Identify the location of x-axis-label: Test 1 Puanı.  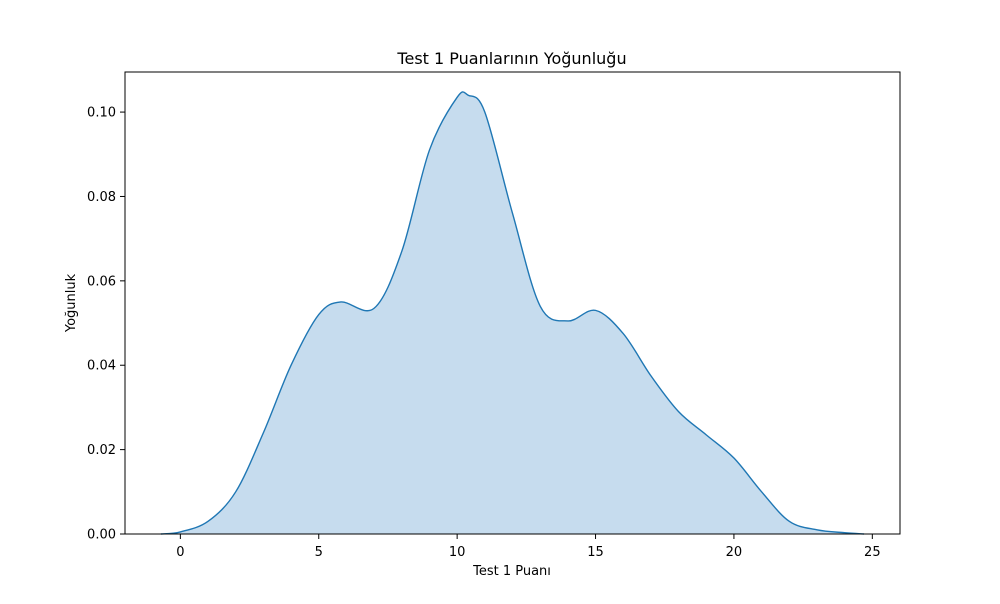
(511, 571).